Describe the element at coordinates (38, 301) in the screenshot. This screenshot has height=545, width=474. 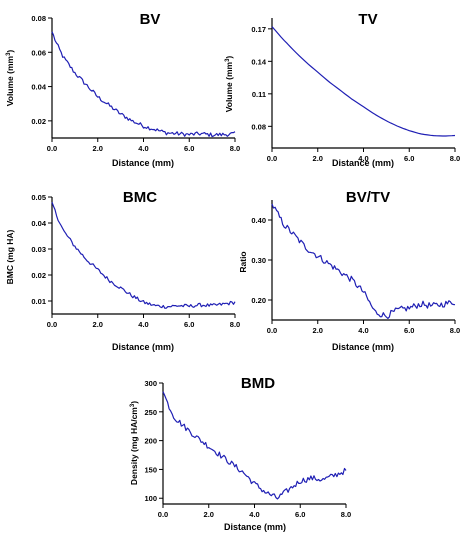
I see `y-tick-label: 0.01` at that location.